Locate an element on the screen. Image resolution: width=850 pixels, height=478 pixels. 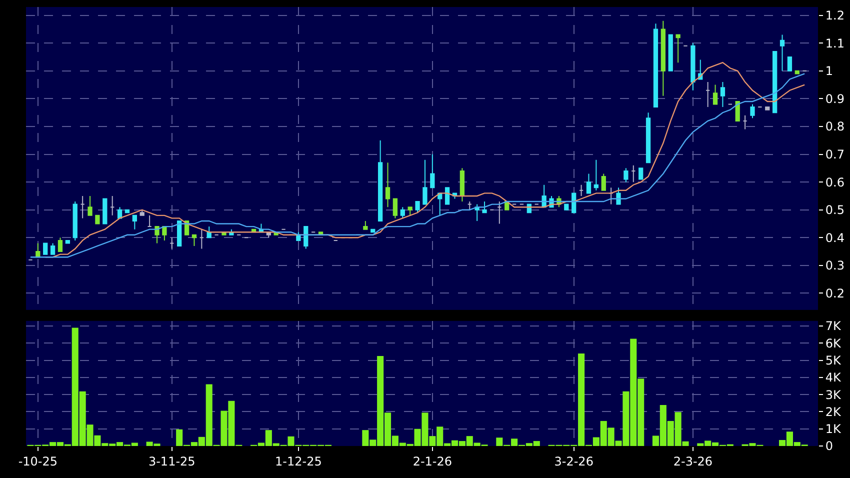
y-tick-label: 0.2 is located at coordinates (834, 293).